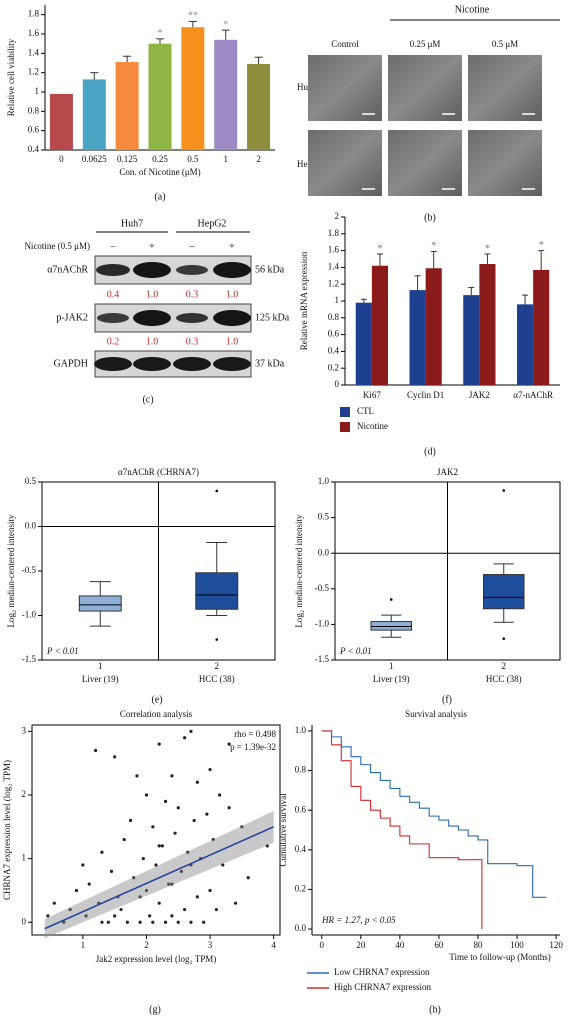  I want to click on x-tick-label: 0.5, so click(193, 159).